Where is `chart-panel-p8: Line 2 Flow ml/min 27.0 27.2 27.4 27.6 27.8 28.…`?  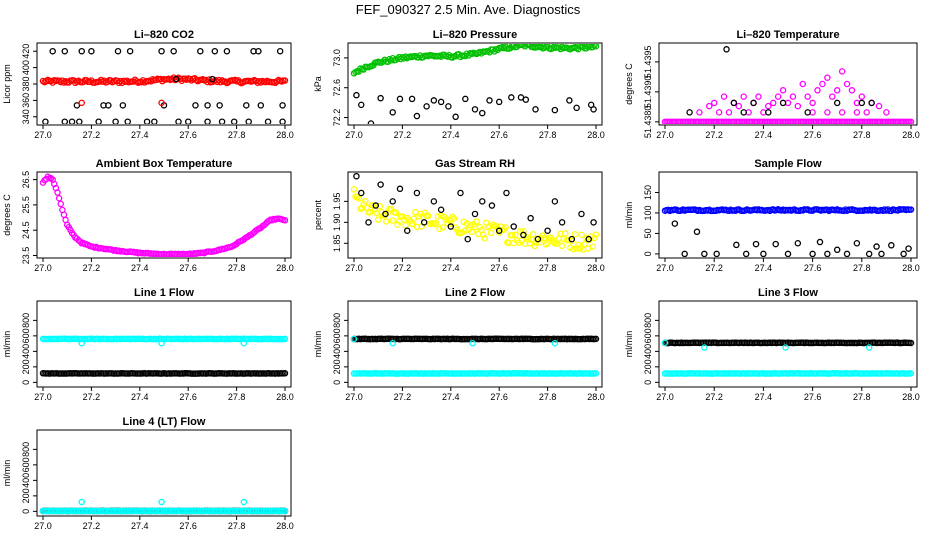
chart-panel-p8: Line 2 Flow ml/min 27.0 27.2 27.4 27.6 27.8 28.… is located at coordinates (459, 344).